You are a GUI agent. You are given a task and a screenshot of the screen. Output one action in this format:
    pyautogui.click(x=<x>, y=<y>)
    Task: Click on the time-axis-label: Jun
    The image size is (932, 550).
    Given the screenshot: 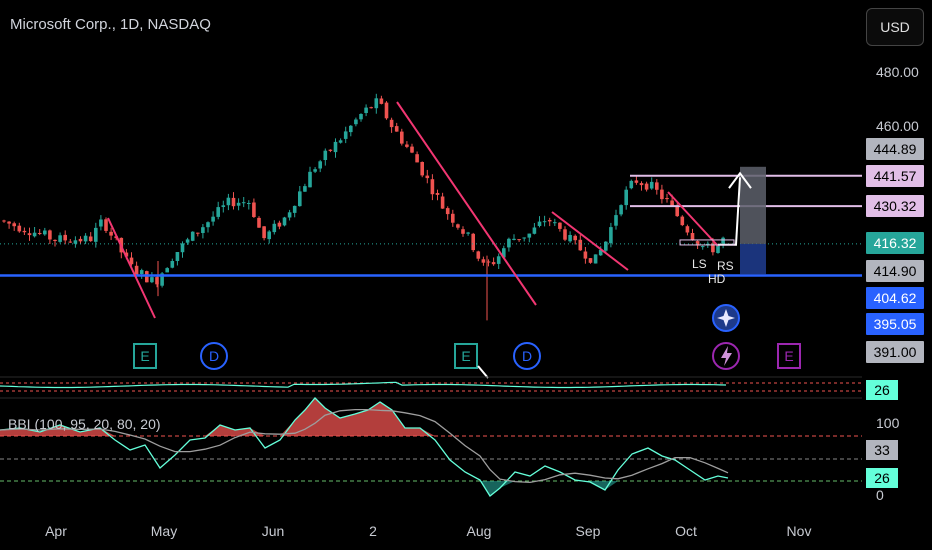 What is the action you would take?
    pyautogui.click(x=273, y=531)
    